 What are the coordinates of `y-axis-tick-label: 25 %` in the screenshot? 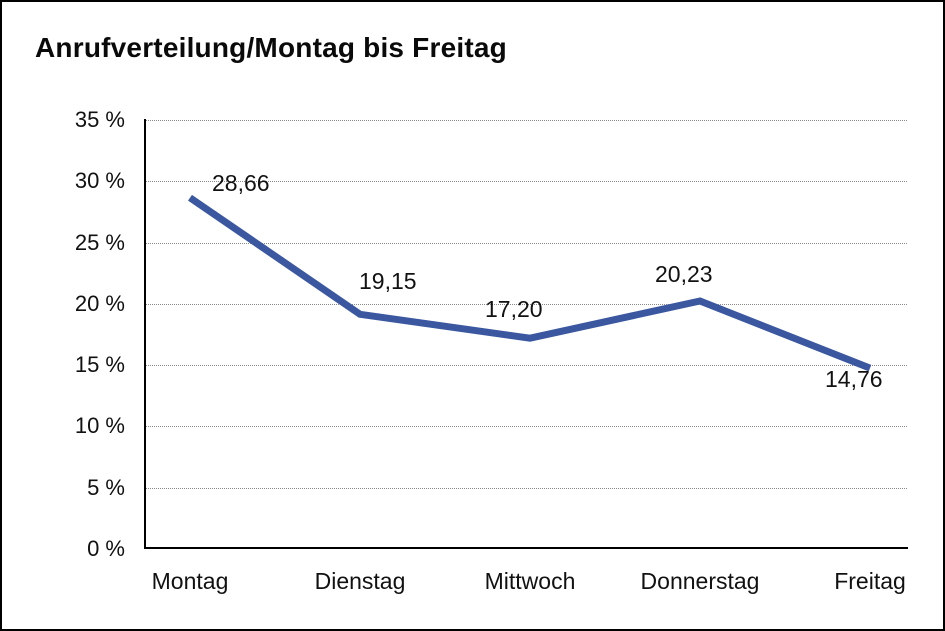 It's located at (99, 242).